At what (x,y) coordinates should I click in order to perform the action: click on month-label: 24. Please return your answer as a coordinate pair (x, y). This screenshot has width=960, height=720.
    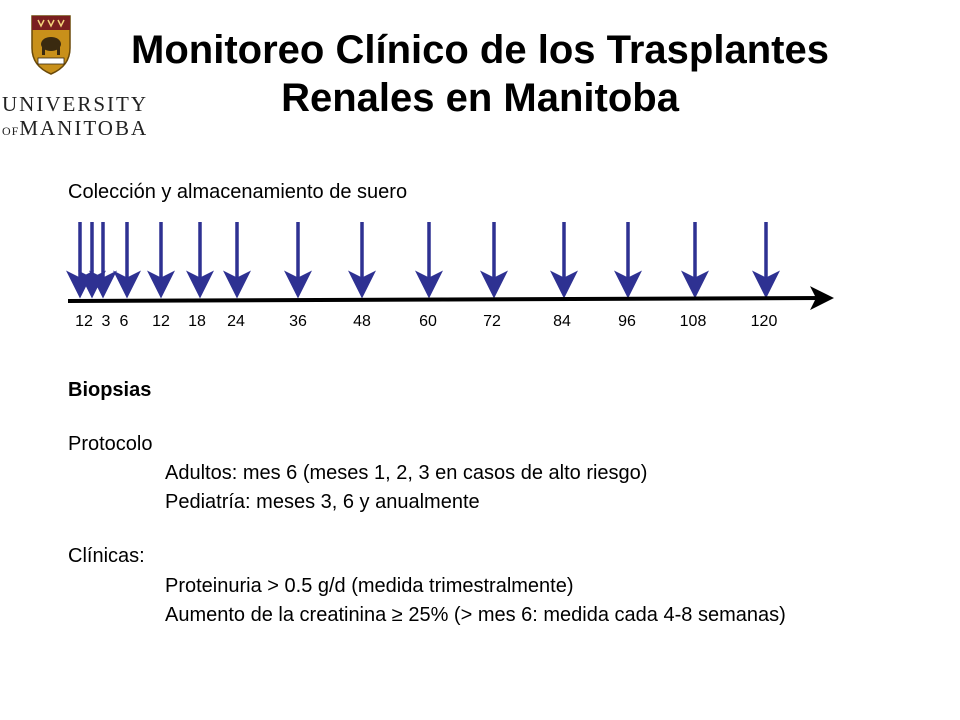
    Looking at the image, I should click on (236, 321).